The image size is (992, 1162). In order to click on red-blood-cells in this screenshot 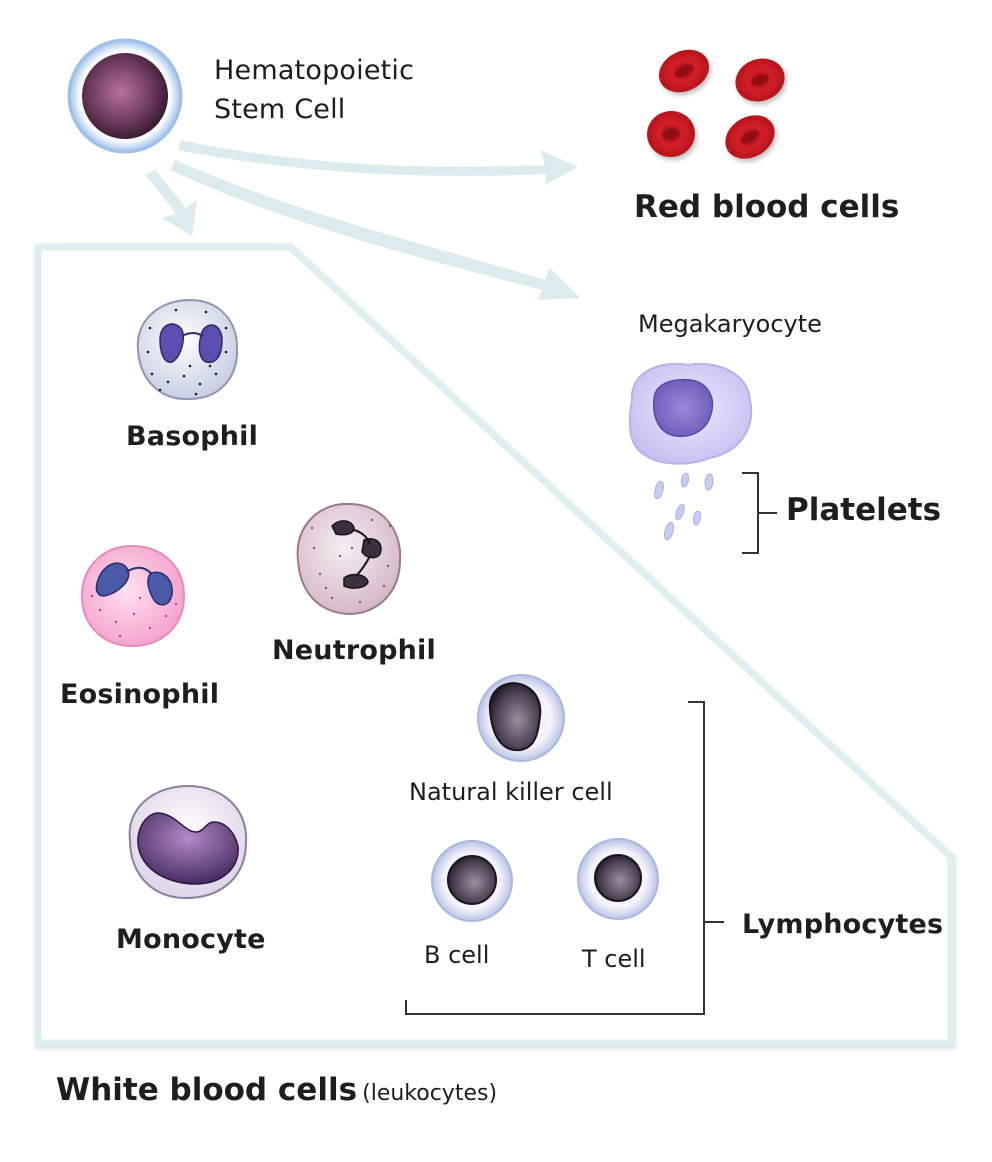, I will do `click(716, 104)`.